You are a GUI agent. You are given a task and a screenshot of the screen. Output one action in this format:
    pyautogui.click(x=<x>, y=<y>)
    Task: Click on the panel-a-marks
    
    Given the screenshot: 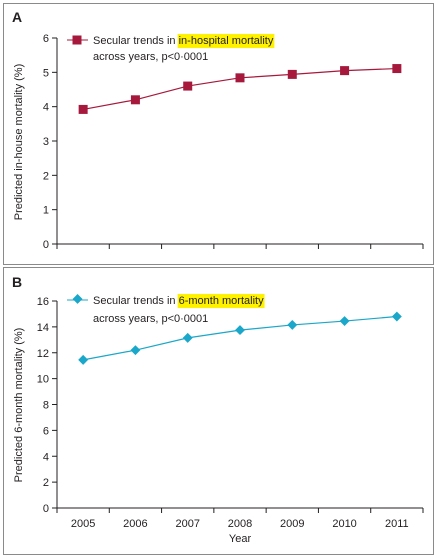 What is the action you would take?
    pyautogui.click(x=240, y=89)
    